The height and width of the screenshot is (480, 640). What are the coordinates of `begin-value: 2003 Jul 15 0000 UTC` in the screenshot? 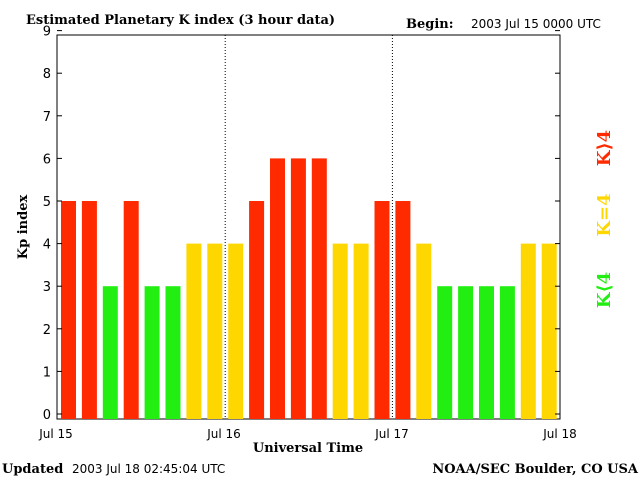 It's located at (536, 24).